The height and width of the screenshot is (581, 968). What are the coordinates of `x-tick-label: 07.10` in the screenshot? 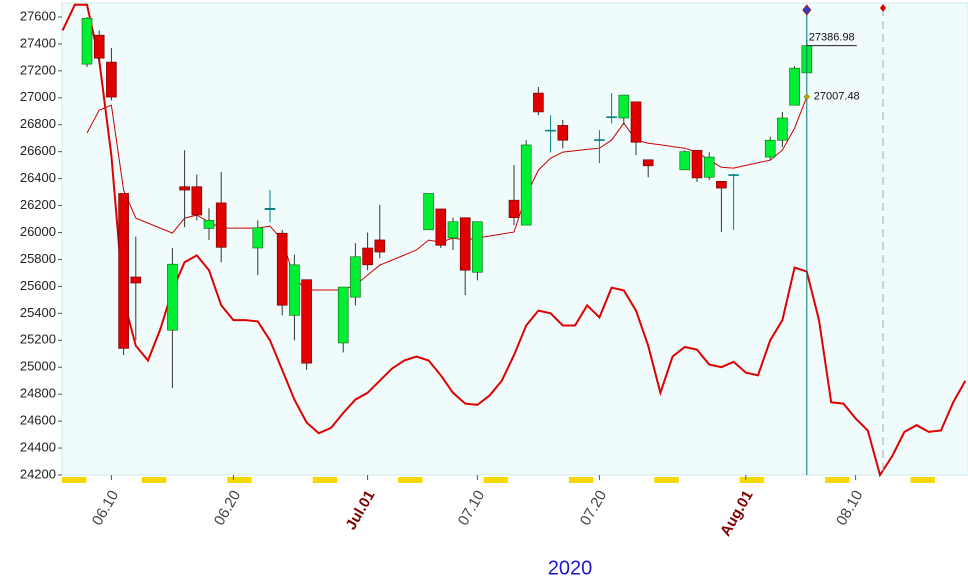 It's located at (471, 507).